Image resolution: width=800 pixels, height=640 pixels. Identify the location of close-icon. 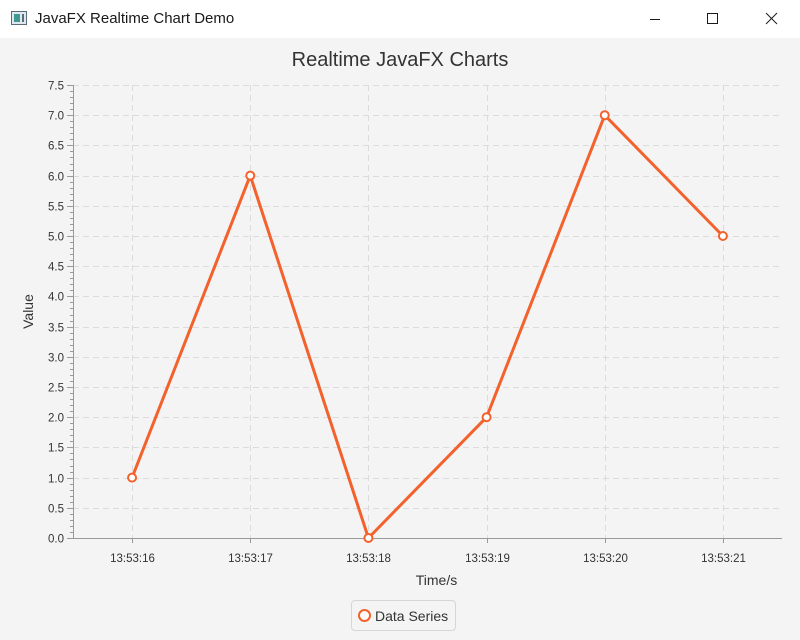
(771, 18).